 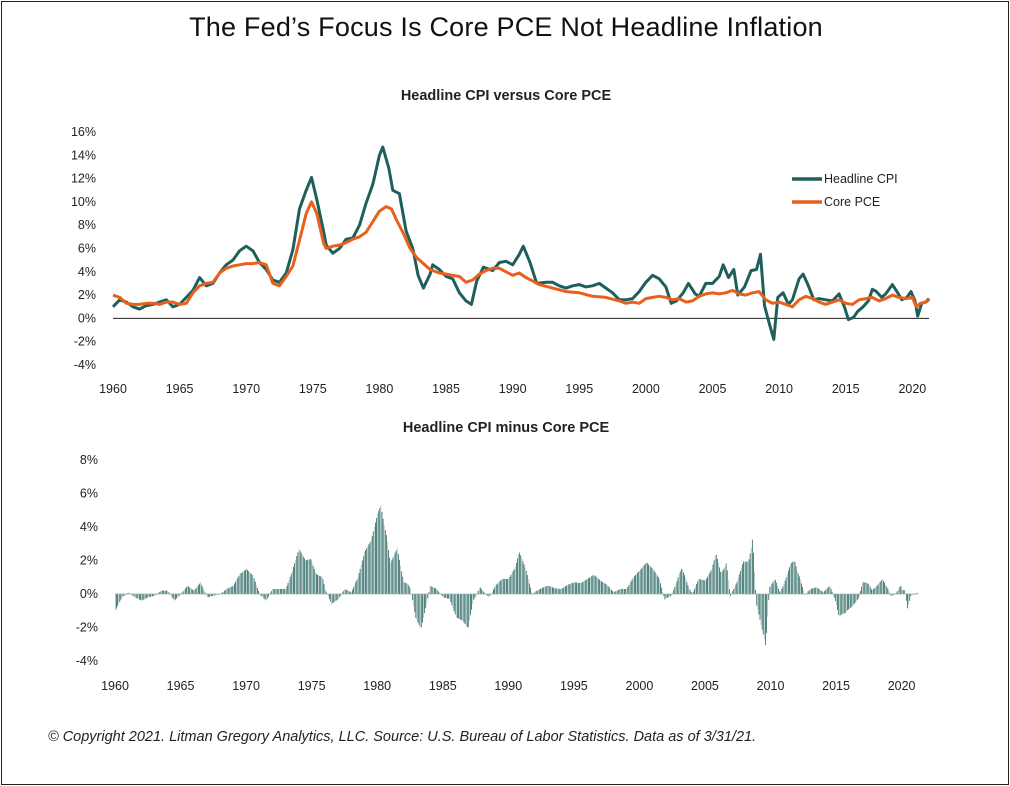 What do you see at coordinates (85, 365) in the screenshot?
I see `top-y-tick-label: -4%` at bounding box center [85, 365].